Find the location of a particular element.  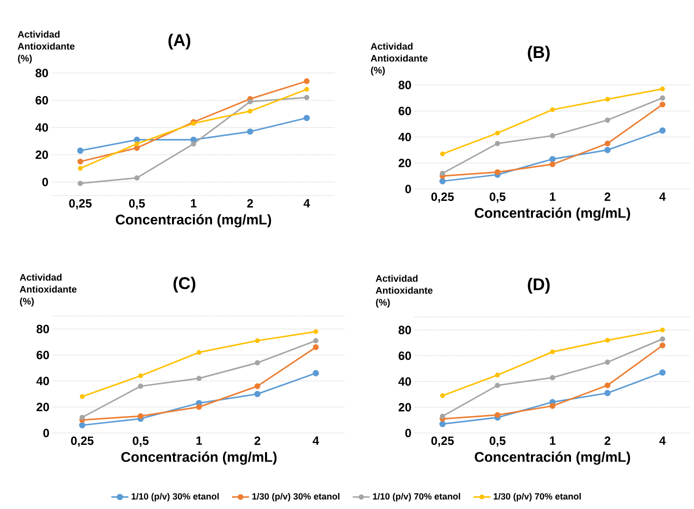

chart-title: (D) is located at coordinates (539, 286).